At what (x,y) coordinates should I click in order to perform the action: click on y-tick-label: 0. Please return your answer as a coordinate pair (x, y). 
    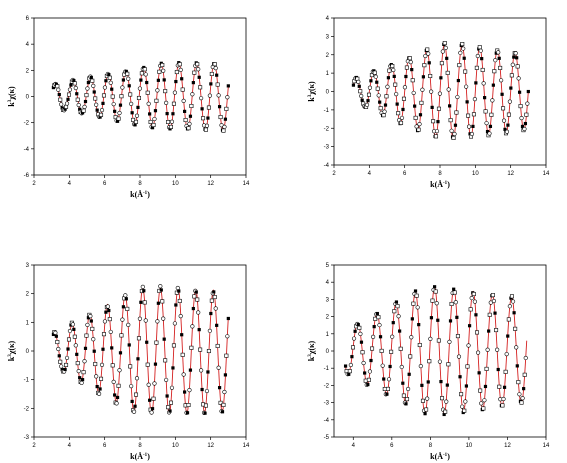
    Looking at the image, I should click on (28, 352).